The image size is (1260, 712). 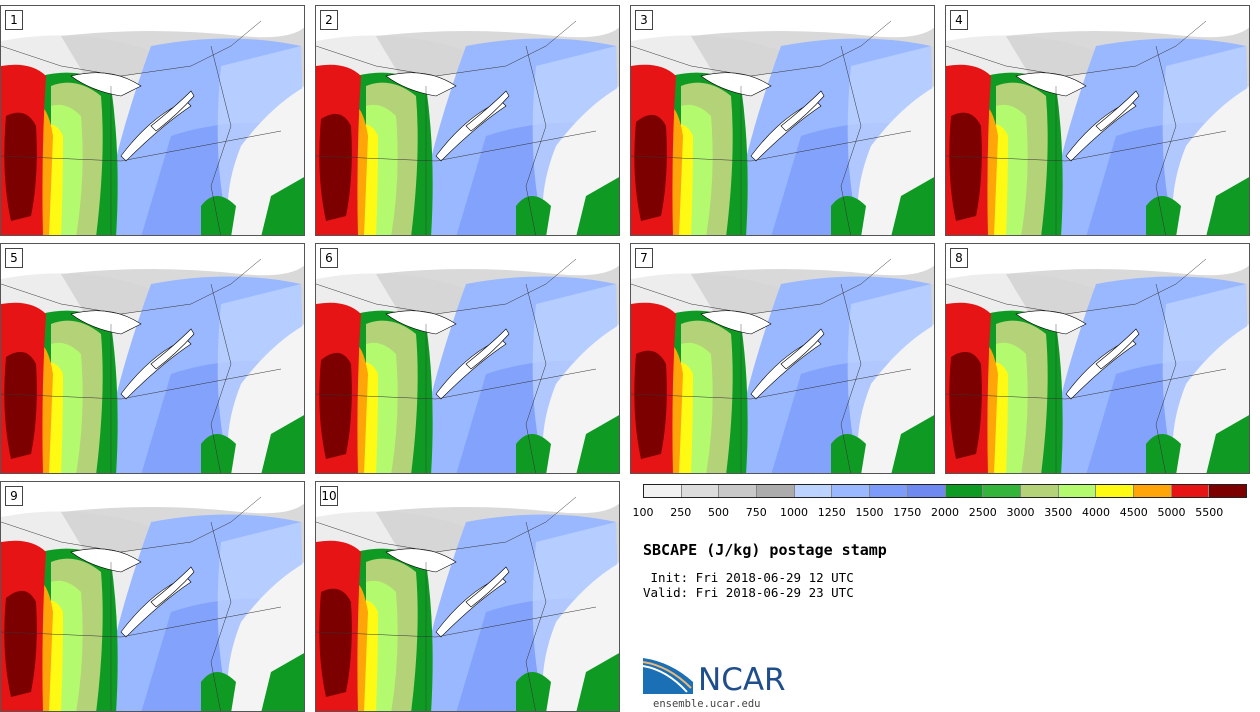 I want to click on colorbar-tick-label: 5000, so click(x=1171, y=512).